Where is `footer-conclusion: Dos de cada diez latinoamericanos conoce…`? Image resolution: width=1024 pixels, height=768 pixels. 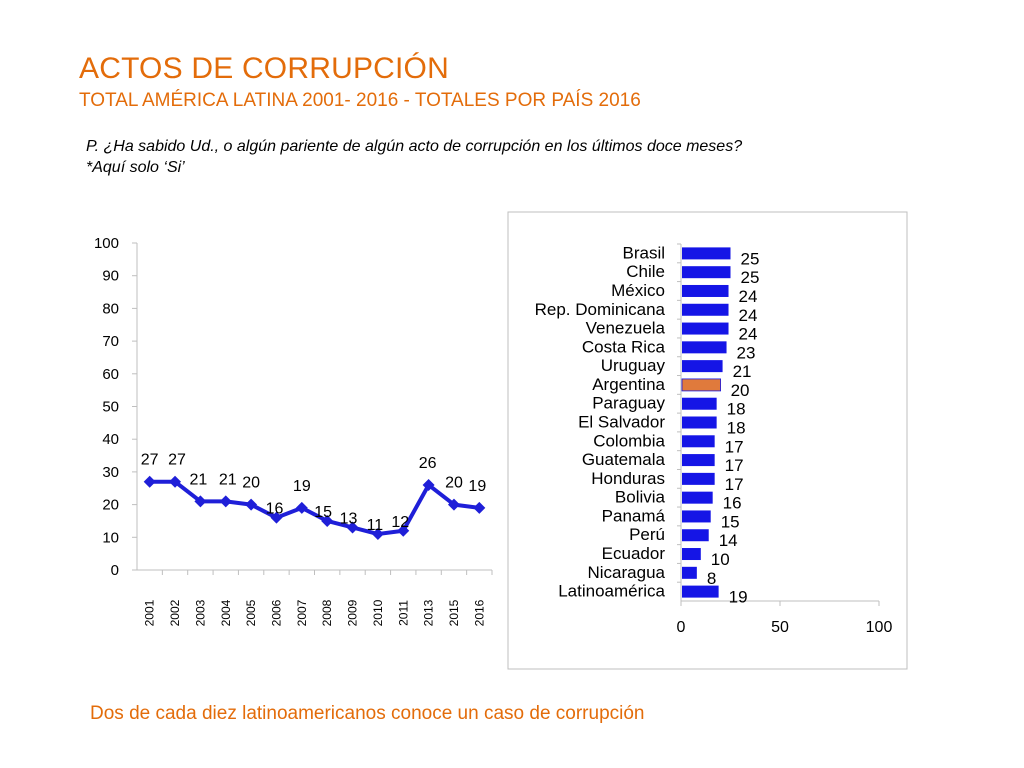
footer-conclusion: Dos de cada diez latinoamericanos conoce… is located at coordinates (367, 713).